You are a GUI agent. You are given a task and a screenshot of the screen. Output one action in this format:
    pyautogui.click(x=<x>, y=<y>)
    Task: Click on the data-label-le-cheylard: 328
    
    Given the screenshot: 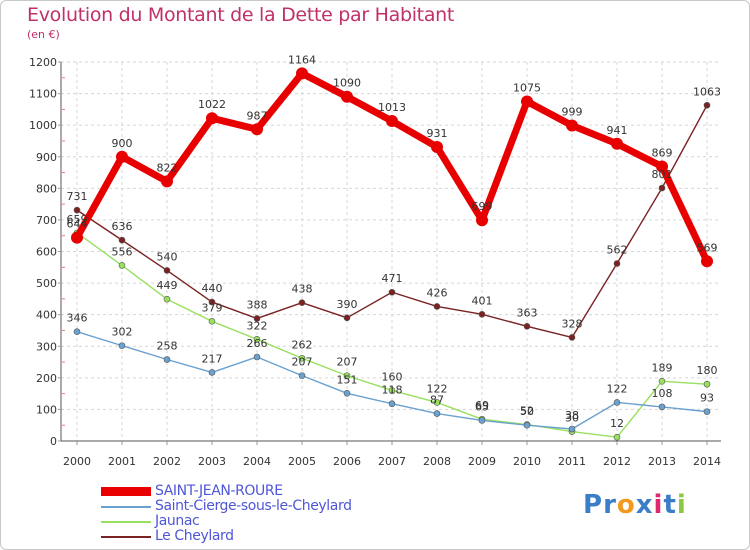 What is the action you would take?
    pyautogui.click(x=572, y=323)
    